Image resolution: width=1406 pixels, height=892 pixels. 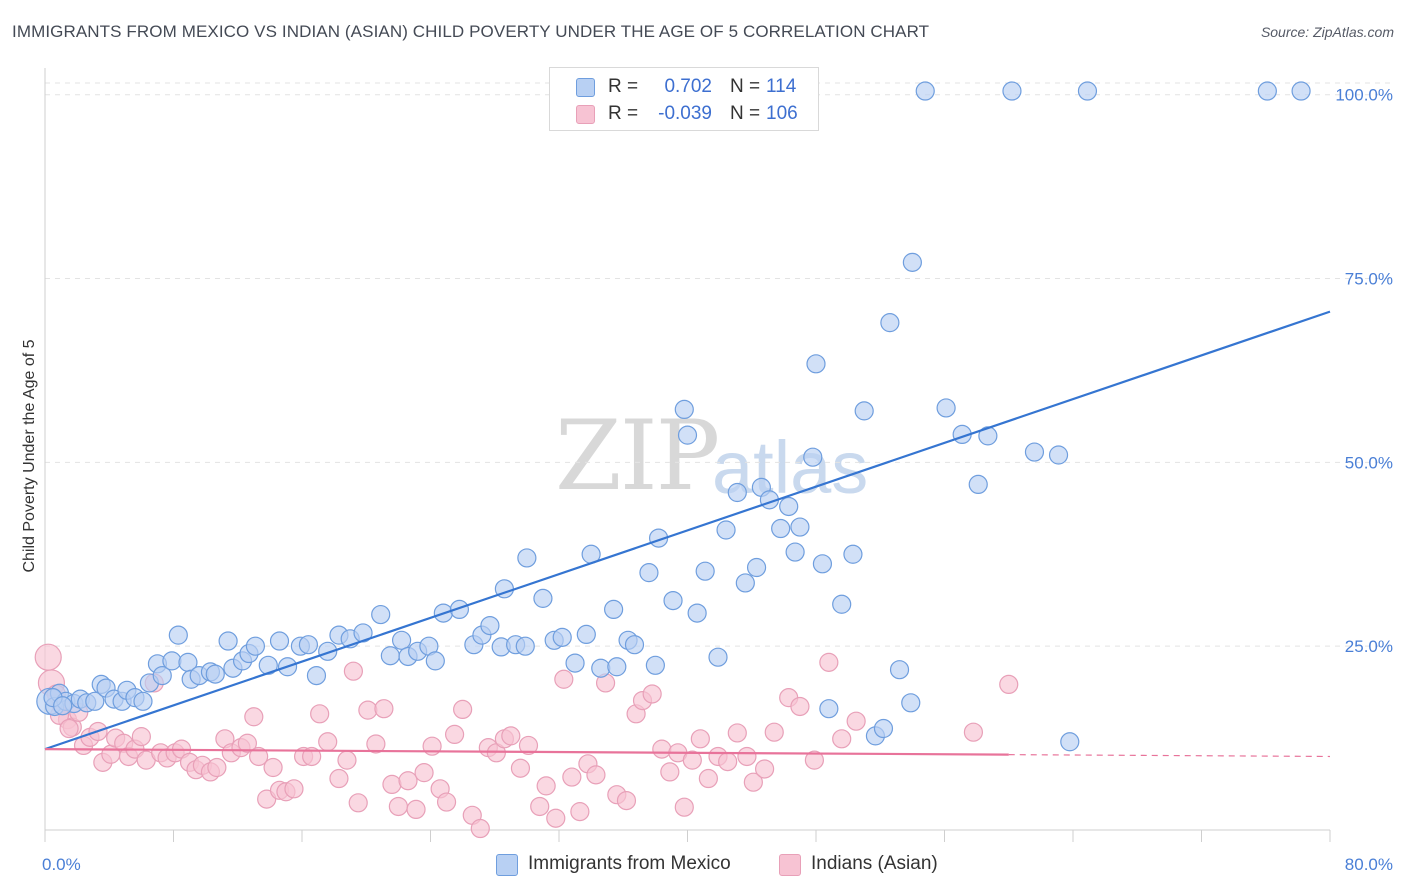 I want to click on legend-label-indians: Indians (Asian), so click(x=874, y=863).